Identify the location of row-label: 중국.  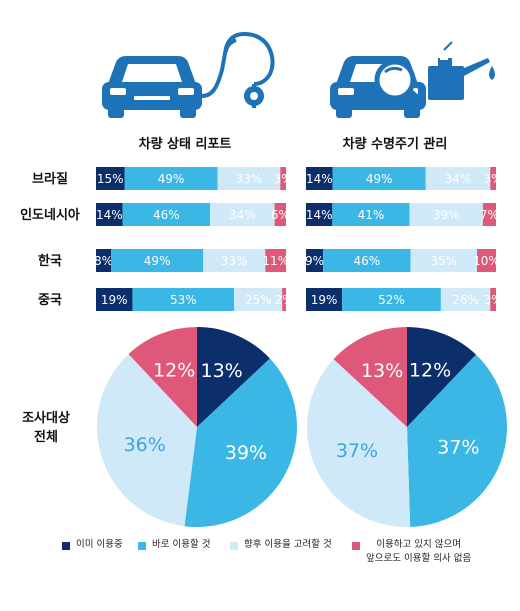
(50, 300).